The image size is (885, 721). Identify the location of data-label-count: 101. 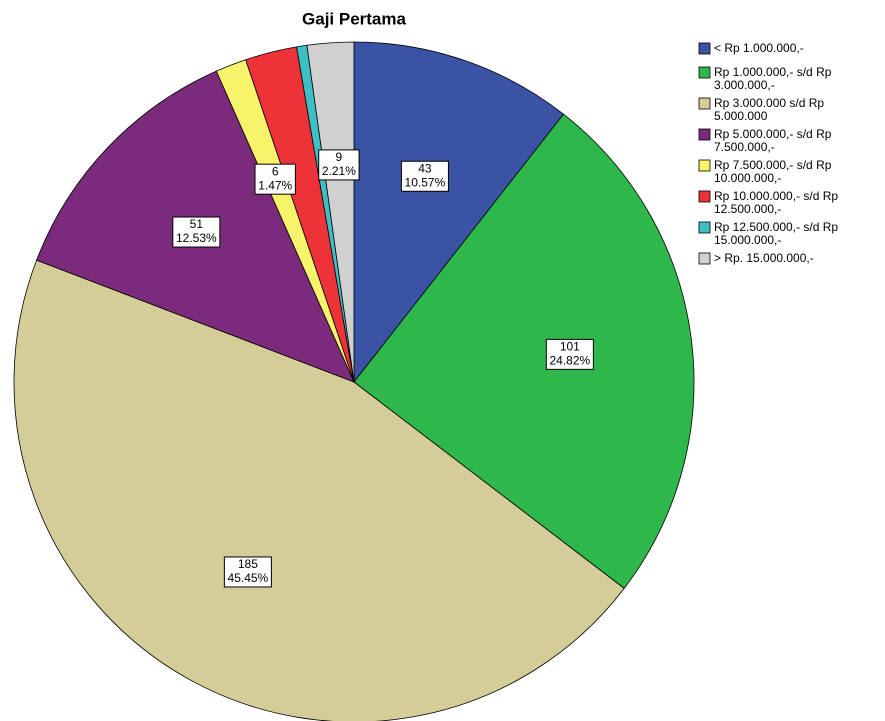
(570, 347).